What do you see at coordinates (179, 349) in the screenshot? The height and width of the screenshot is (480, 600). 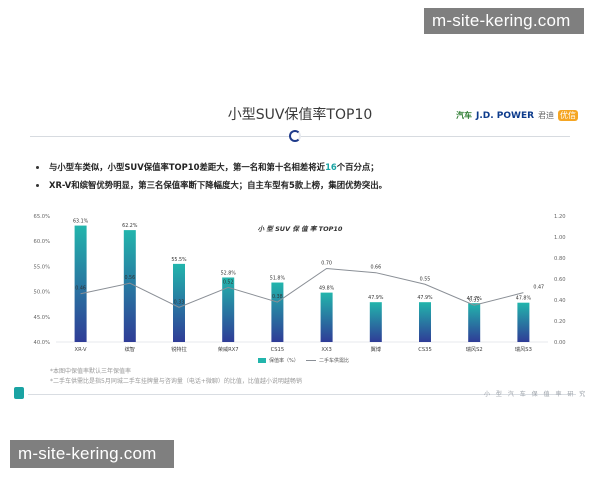 I see `x-tick-label: 锐特拉` at bounding box center [179, 349].